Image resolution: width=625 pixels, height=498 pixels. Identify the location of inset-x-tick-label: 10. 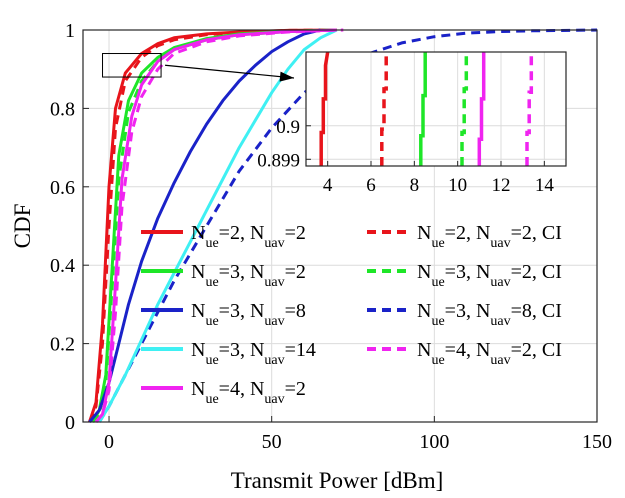
(457, 185).